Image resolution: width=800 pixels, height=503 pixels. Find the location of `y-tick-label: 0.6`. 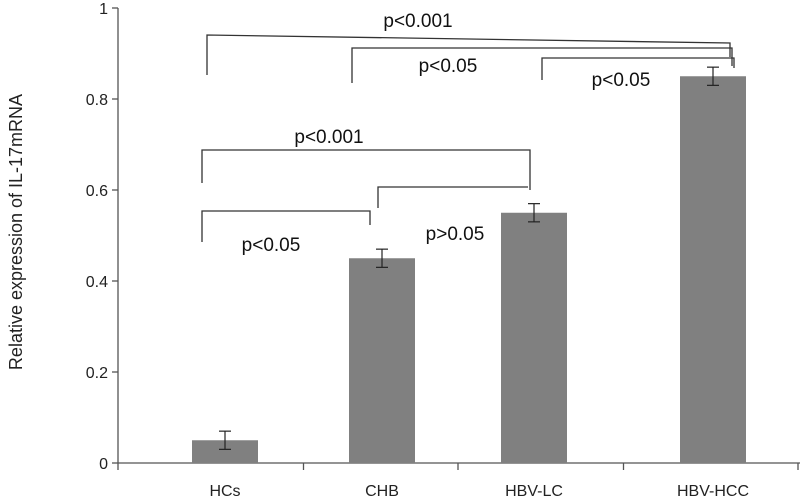

y-tick-label: 0.6 is located at coordinates (97, 191).